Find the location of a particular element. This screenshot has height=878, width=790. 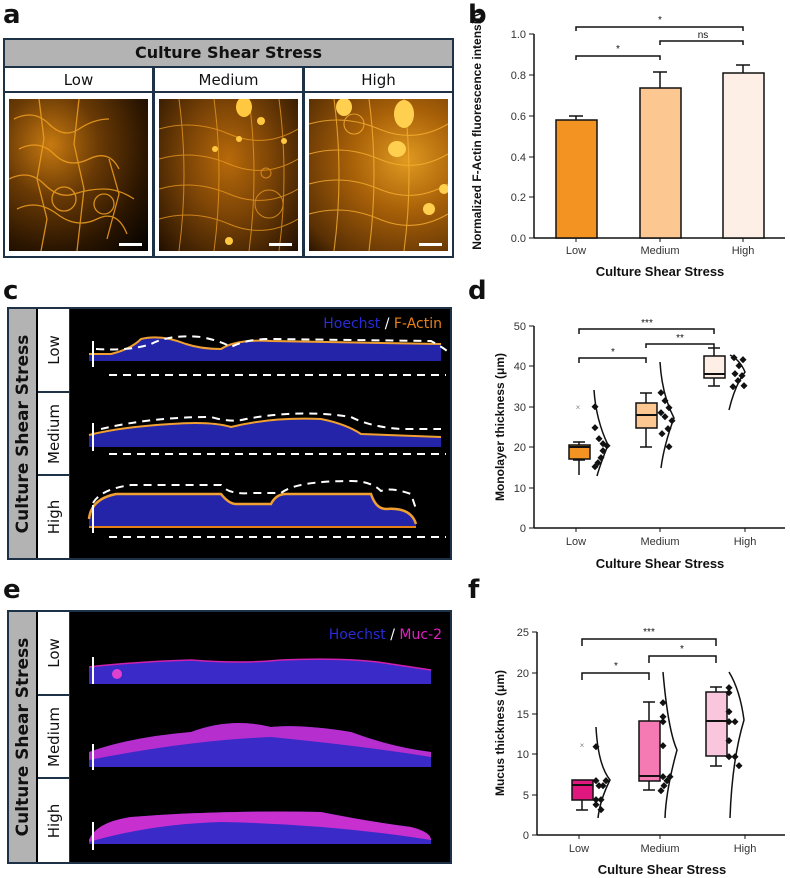

legend-factin: F-Actin is located at coordinates (417, 324).